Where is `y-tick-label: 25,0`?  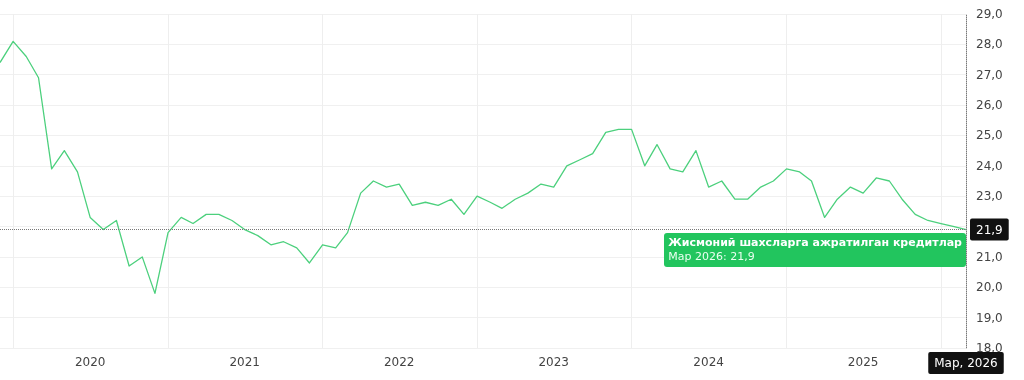 y-tick-label: 25,0 is located at coordinates (989, 135).